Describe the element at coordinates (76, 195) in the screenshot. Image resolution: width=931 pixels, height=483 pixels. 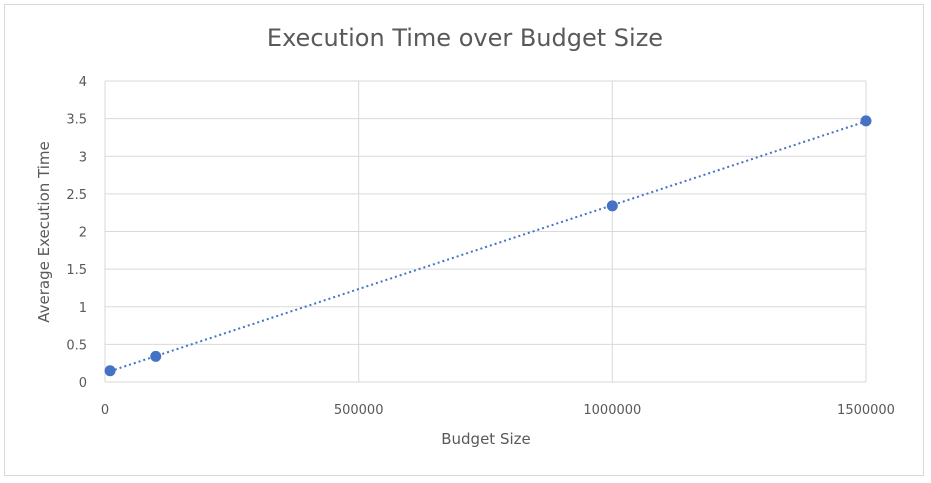
I see `y-tick-label: 2.5` at that location.